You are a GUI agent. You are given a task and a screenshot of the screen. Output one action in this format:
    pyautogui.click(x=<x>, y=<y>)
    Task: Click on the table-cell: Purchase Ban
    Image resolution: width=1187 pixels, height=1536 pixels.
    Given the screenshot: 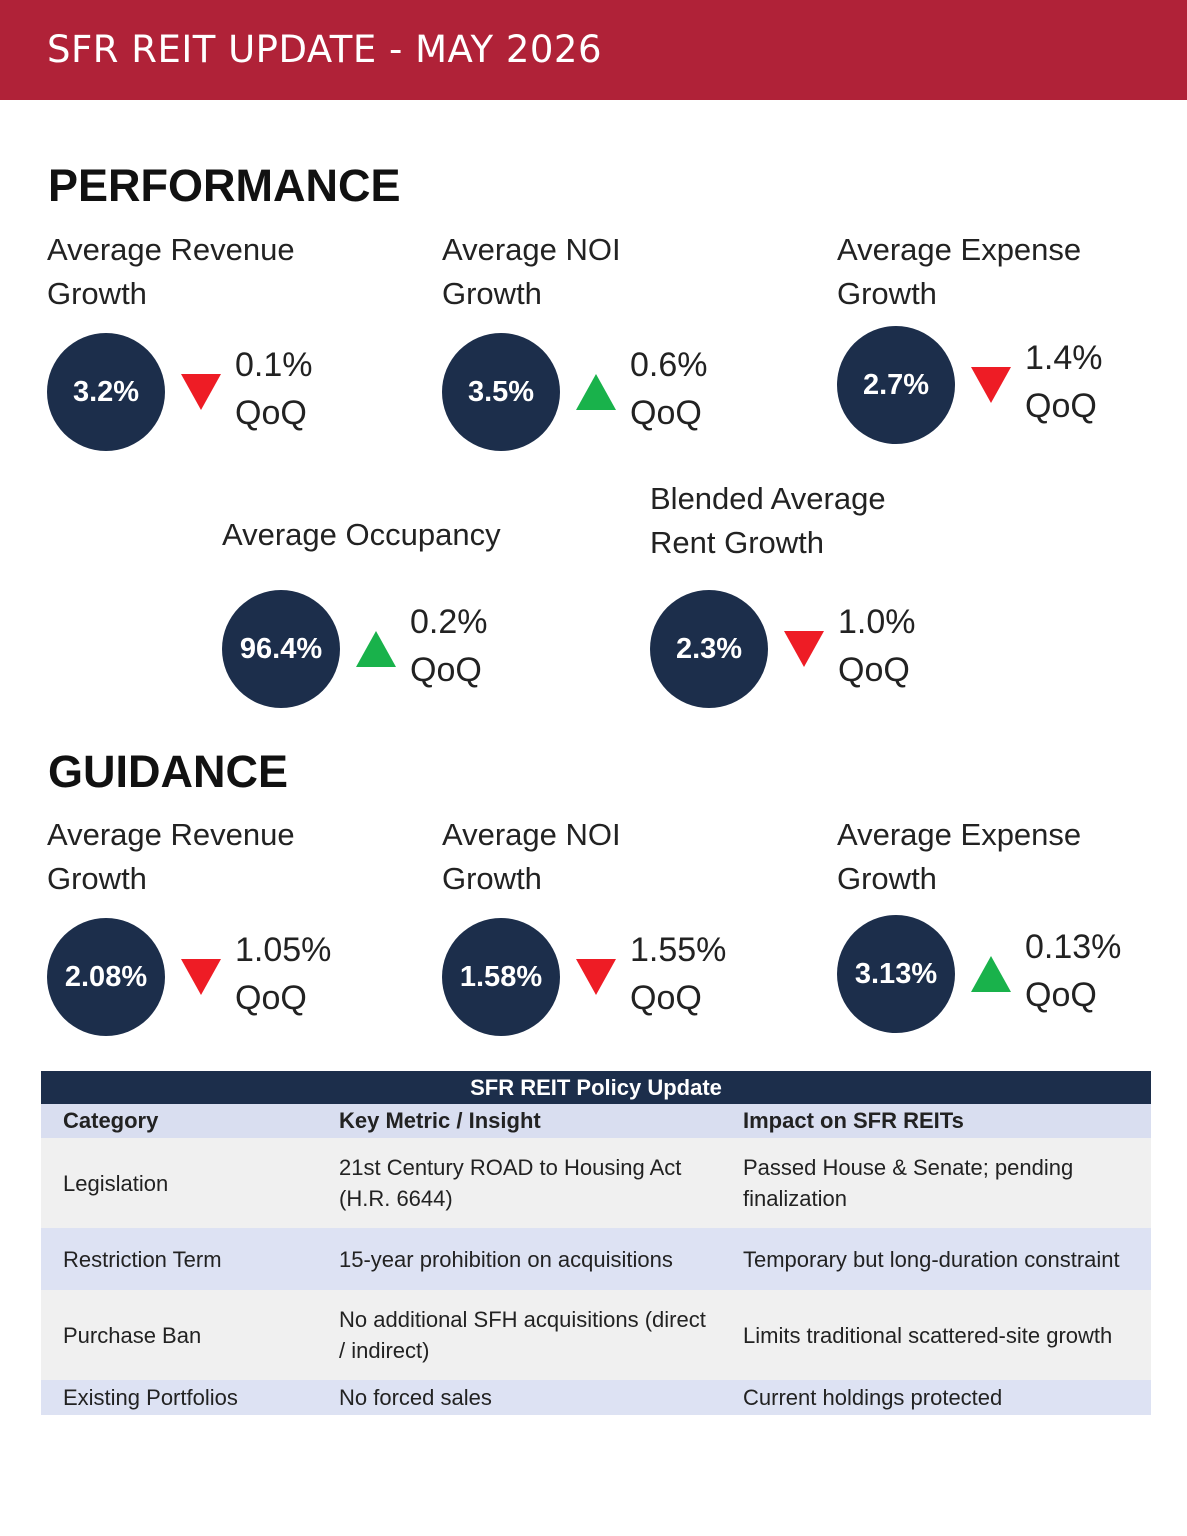 What is the action you would take?
    pyautogui.click(x=179, y=1335)
    